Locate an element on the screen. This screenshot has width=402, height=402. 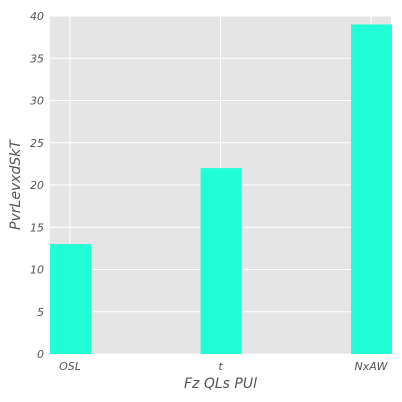
x-tick-labels: OSL t NxAW is located at coordinates (223, 366).